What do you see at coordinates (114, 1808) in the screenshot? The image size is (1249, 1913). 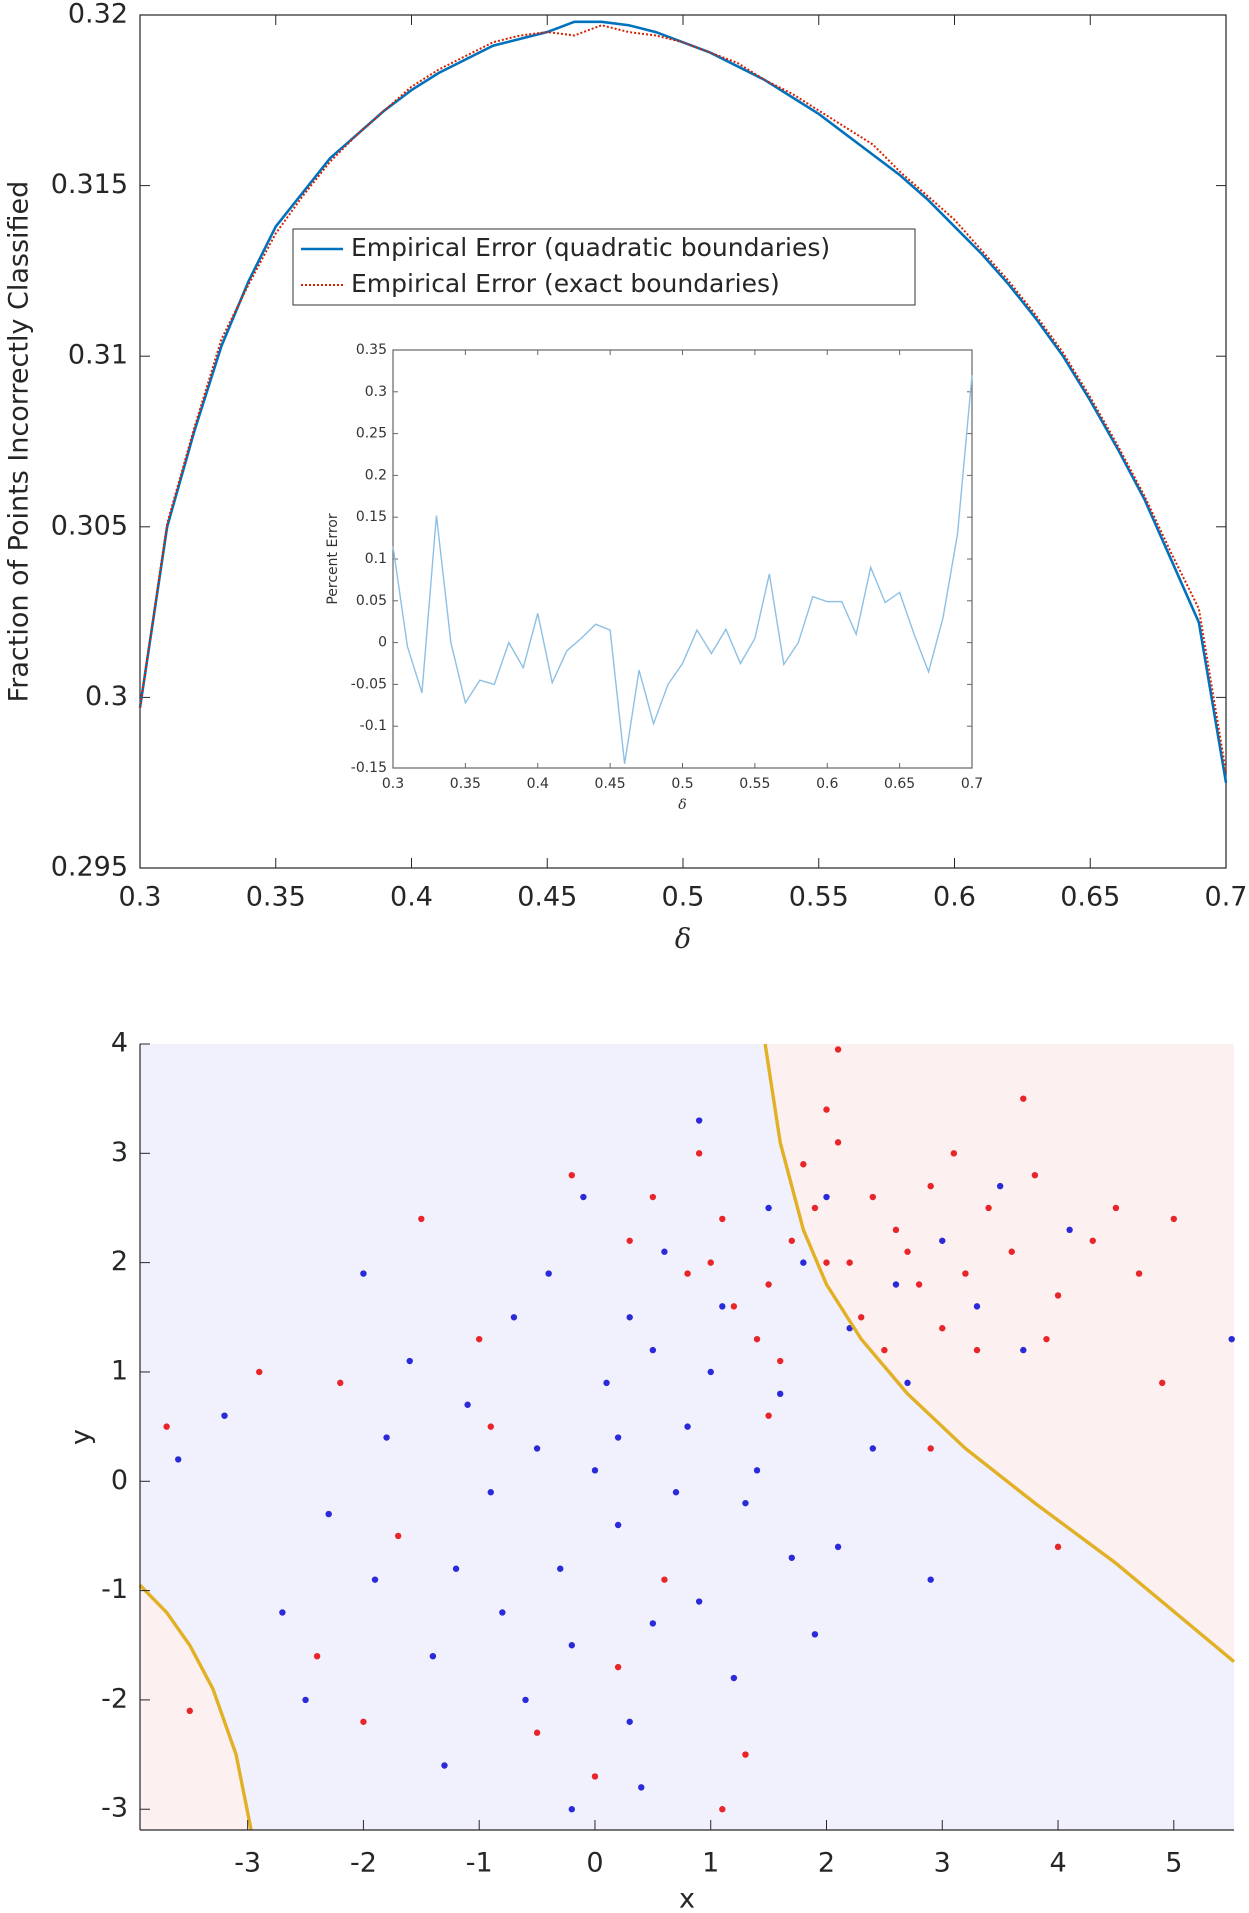 I see `y-tick-label: -3` at bounding box center [114, 1808].